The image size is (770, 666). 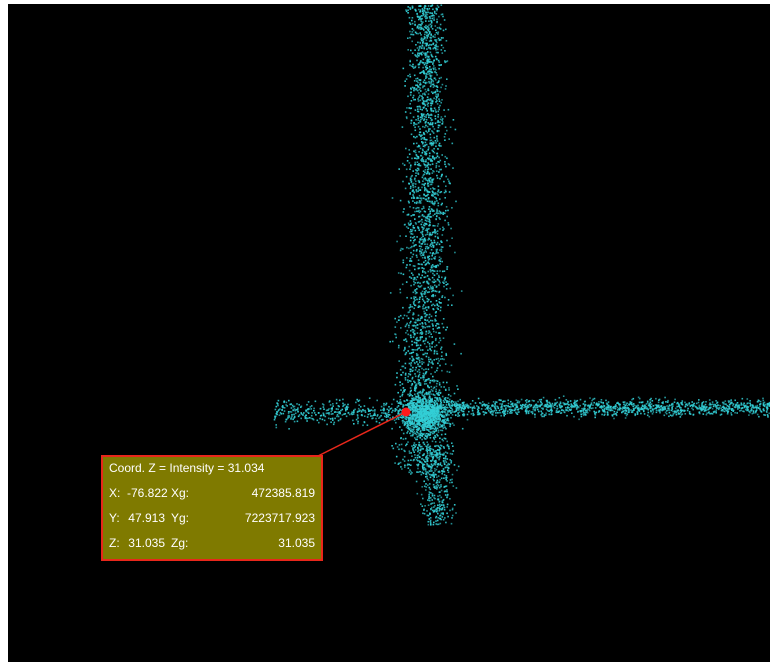 What do you see at coordinates (283, 493) in the screenshot?
I see `axis-xg-value: 472385.819` at bounding box center [283, 493].